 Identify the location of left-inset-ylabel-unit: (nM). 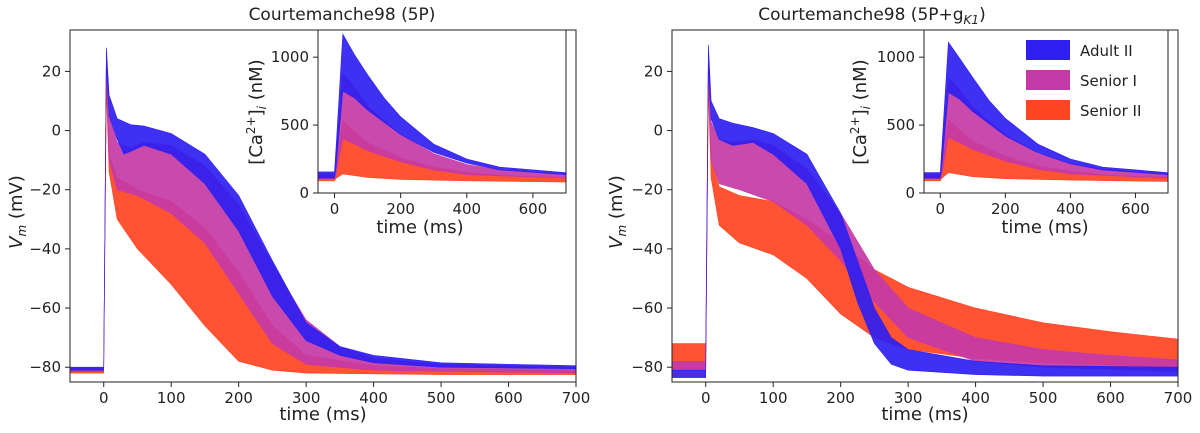
(256, 82).